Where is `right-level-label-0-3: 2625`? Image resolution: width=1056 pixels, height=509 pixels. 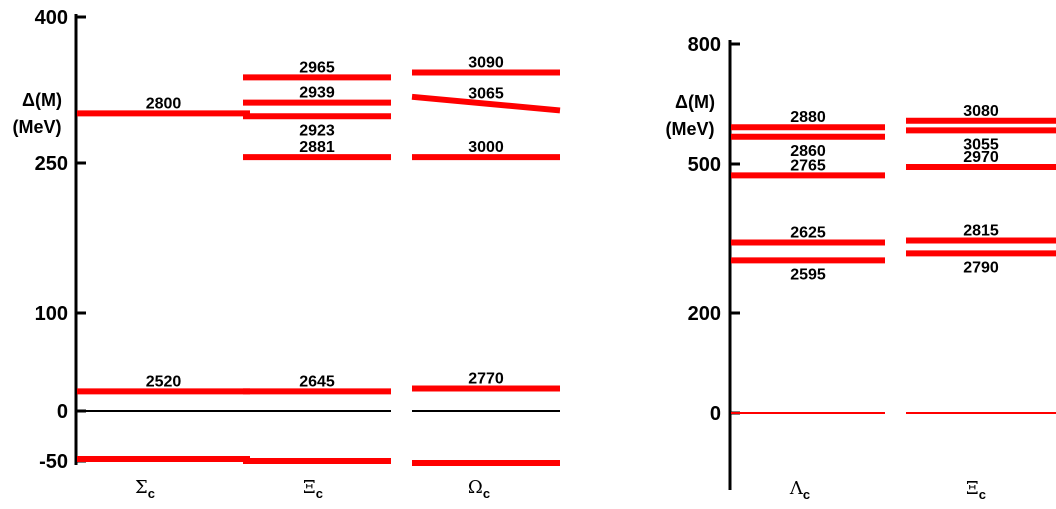 right-level-label-0-3: 2625 is located at coordinates (808, 232).